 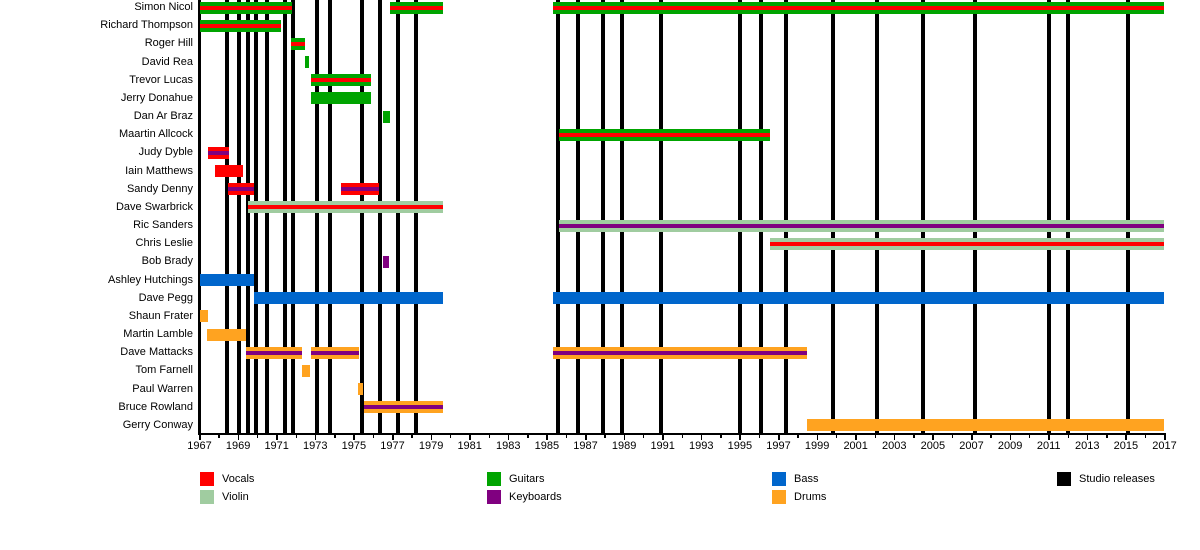 I want to click on member-label: Dave Swarbrick, so click(x=154, y=206).